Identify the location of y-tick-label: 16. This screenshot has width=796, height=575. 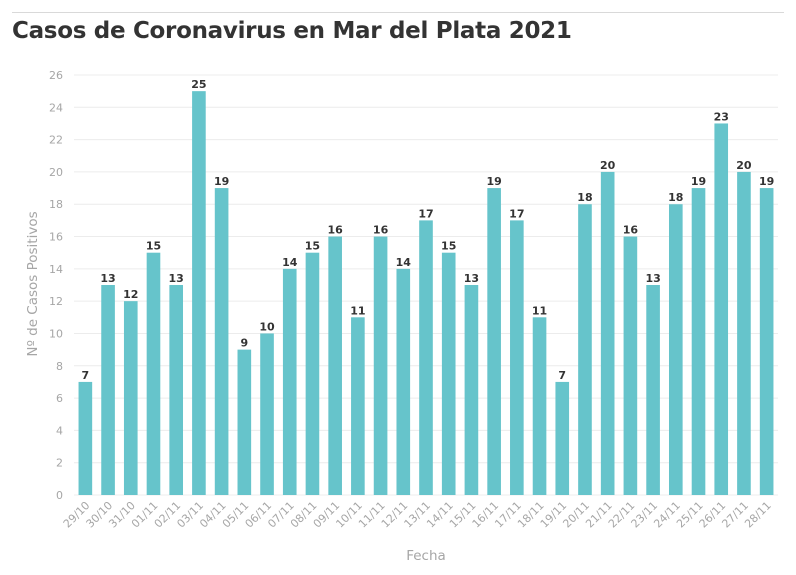
(56, 237).